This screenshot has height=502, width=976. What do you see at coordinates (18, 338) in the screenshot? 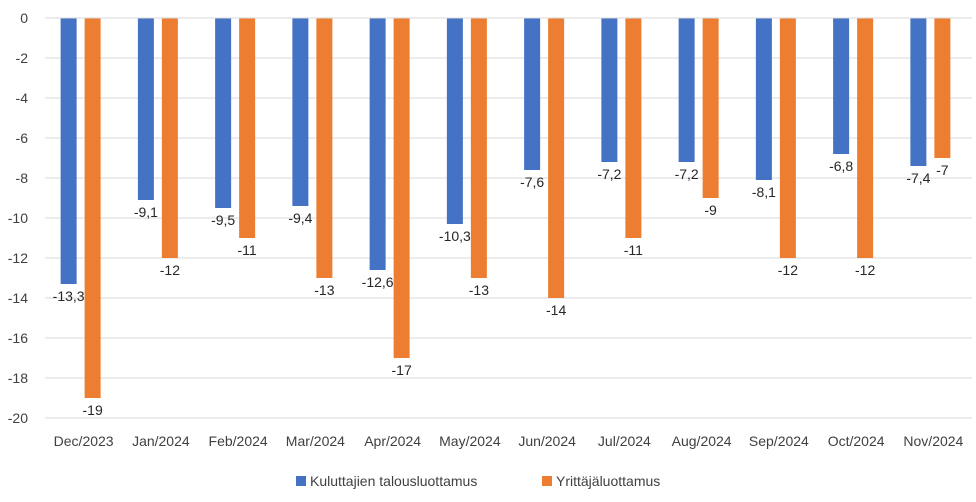
I see `y-tick-label: -16` at bounding box center [18, 338].